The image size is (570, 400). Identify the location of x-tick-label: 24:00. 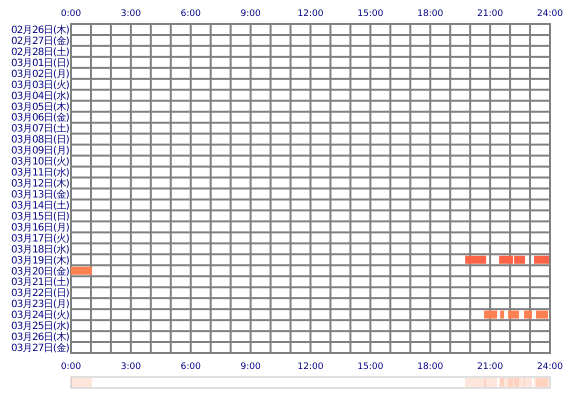
(550, 14).